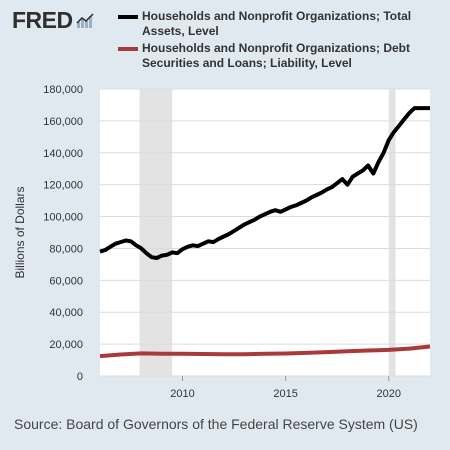  What do you see at coordinates (63, 218) in the screenshot?
I see `y-tick-label-100000: 100,000` at bounding box center [63, 218].